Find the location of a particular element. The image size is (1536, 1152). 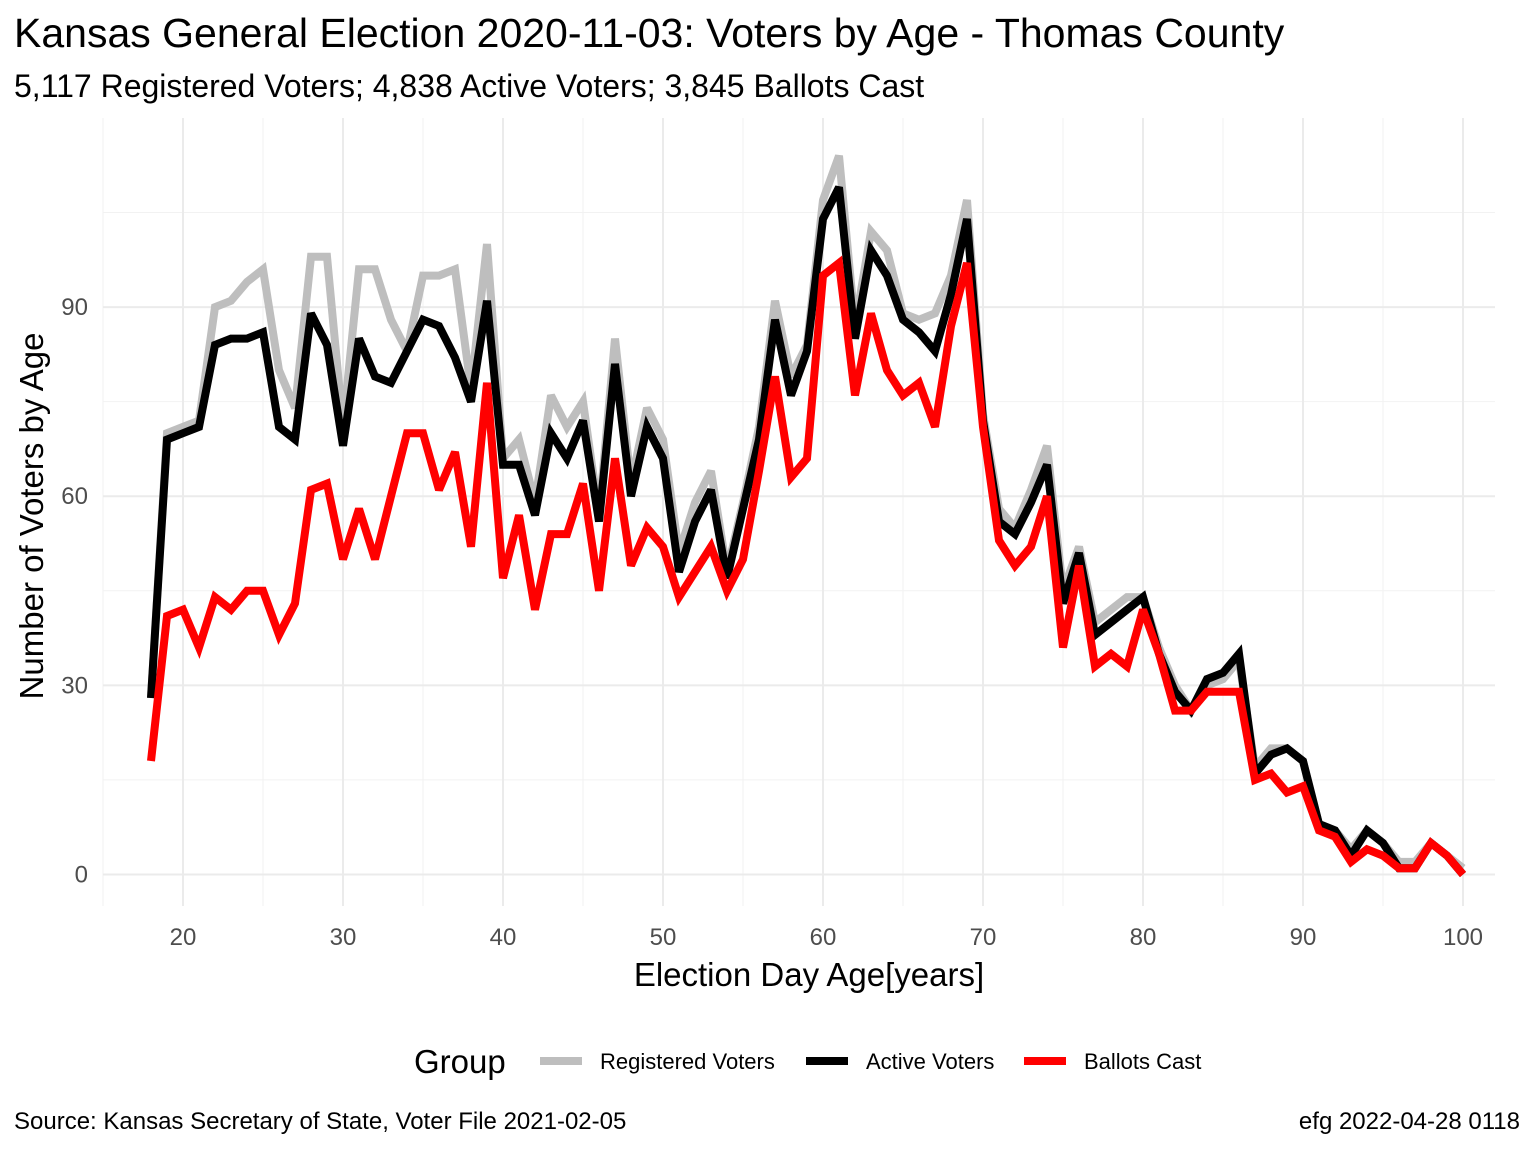

y-tick-label: 90 is located at coordinates (74, 307).